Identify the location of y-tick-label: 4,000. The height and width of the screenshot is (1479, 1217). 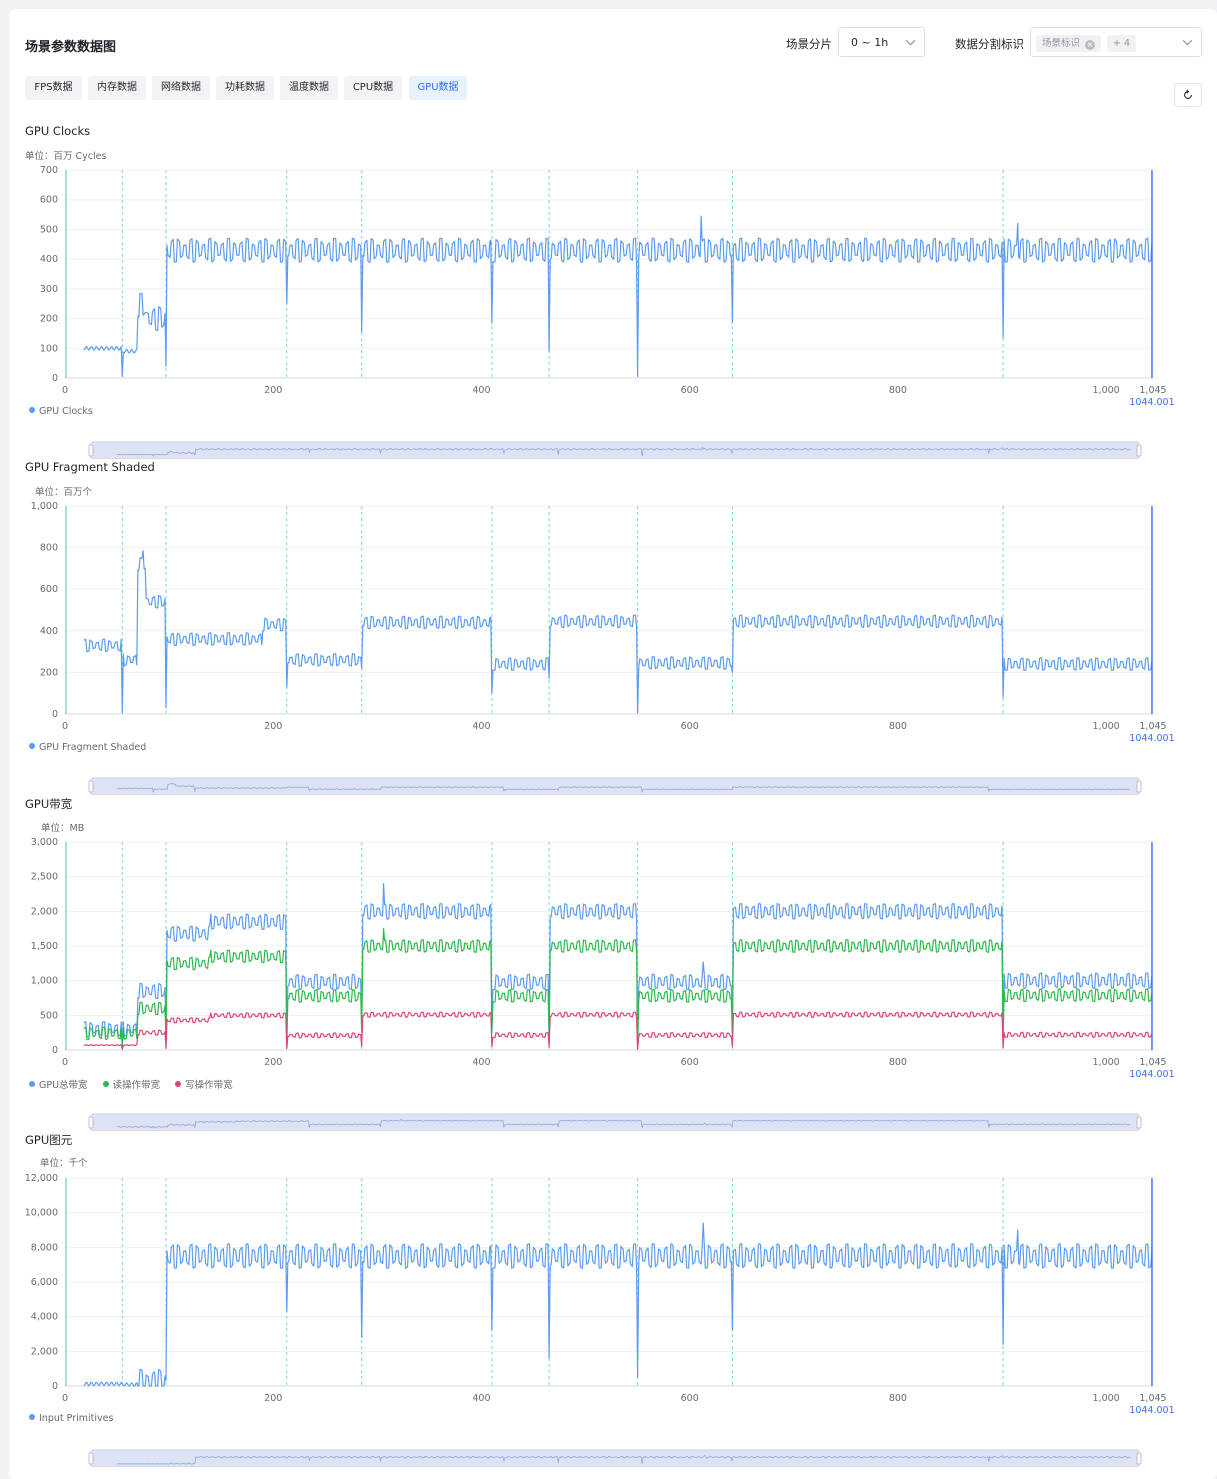
(44, 1317).